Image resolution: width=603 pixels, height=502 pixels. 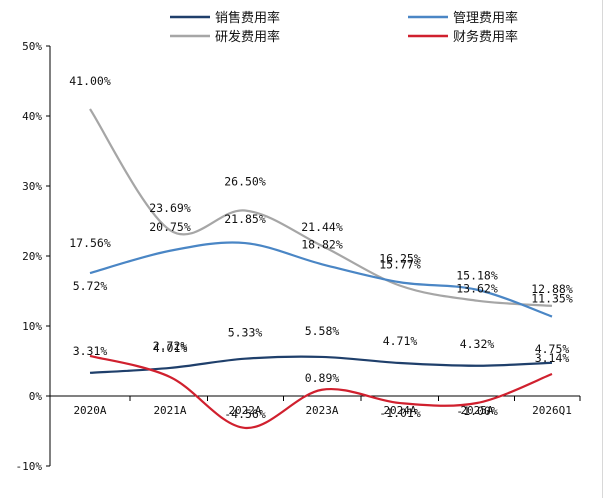 What do you see at coordinates (399, 410) in the screenshot?
I see `x-tick-label: 2024A` at bounding box center [399, 410].